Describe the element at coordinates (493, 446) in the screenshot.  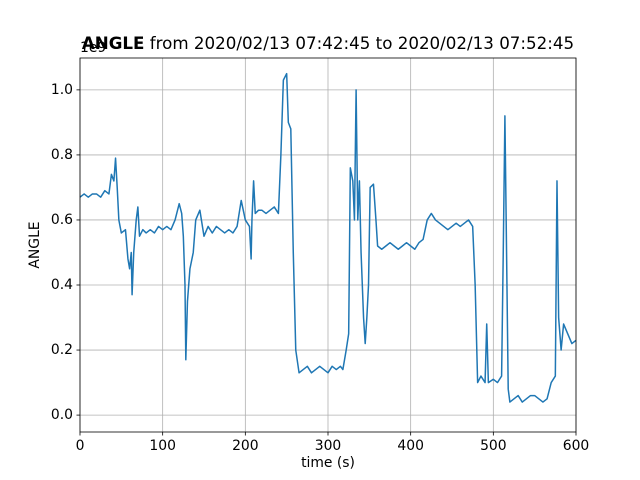
I see `x-tick-label: 500` at that location.